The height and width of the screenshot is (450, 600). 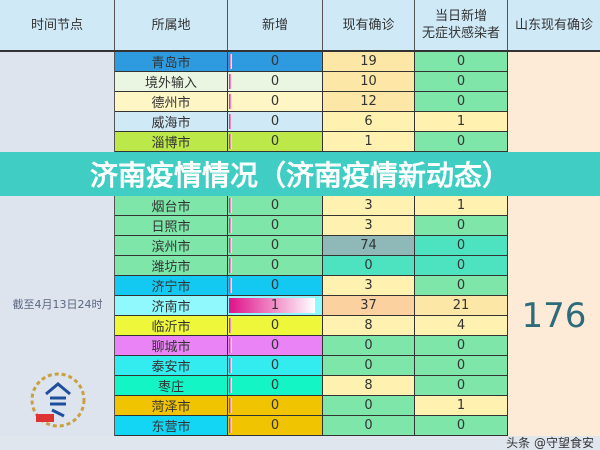 What do you see at coordinates (171, 123) in the screenshot?
I see `city-name: 威海市` at bounding box center [171, 123].